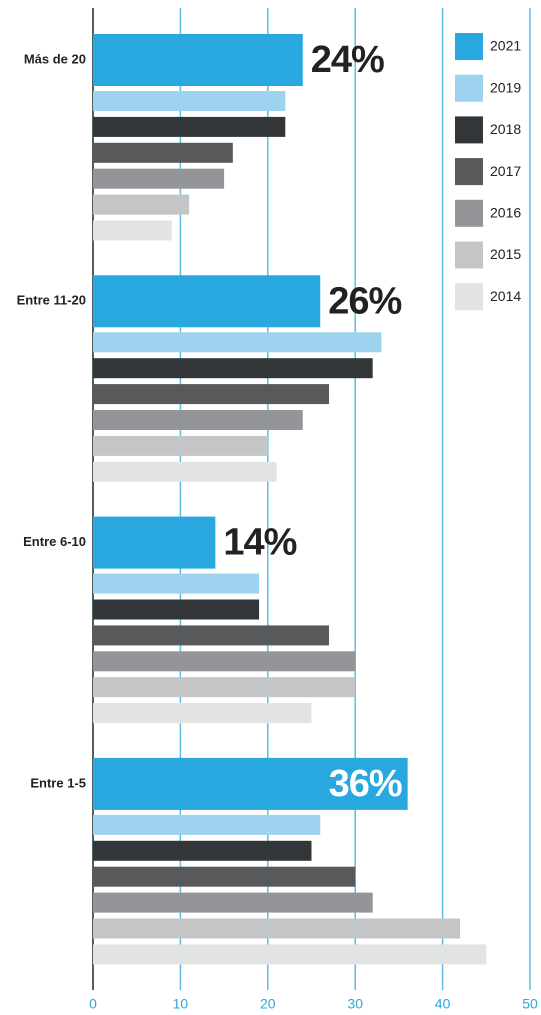 Image resolution: width=541 pixels, height=1015 pixels. What do you see at coordinates (268, 1004) in the screenshot?
I see `x-tick-label: 20` at bounding box center [268, 1004].